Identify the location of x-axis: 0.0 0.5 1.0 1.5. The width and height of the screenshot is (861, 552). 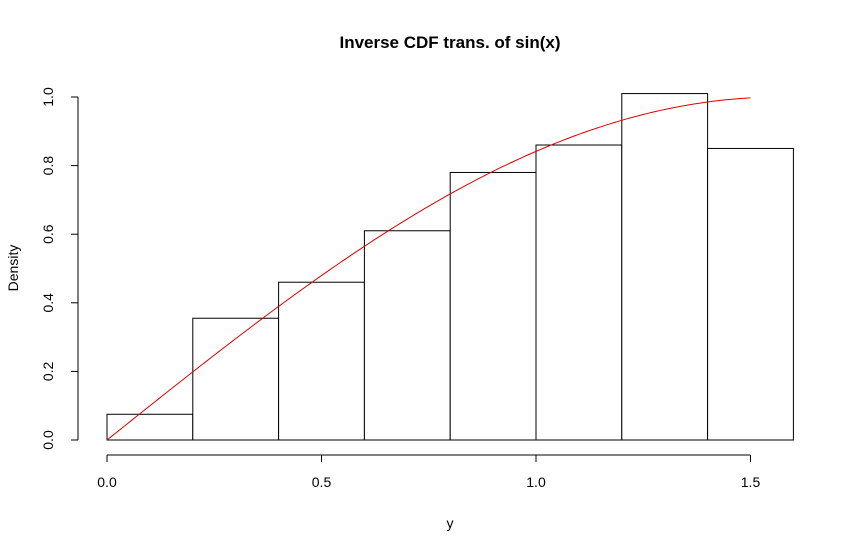
(429, 472).